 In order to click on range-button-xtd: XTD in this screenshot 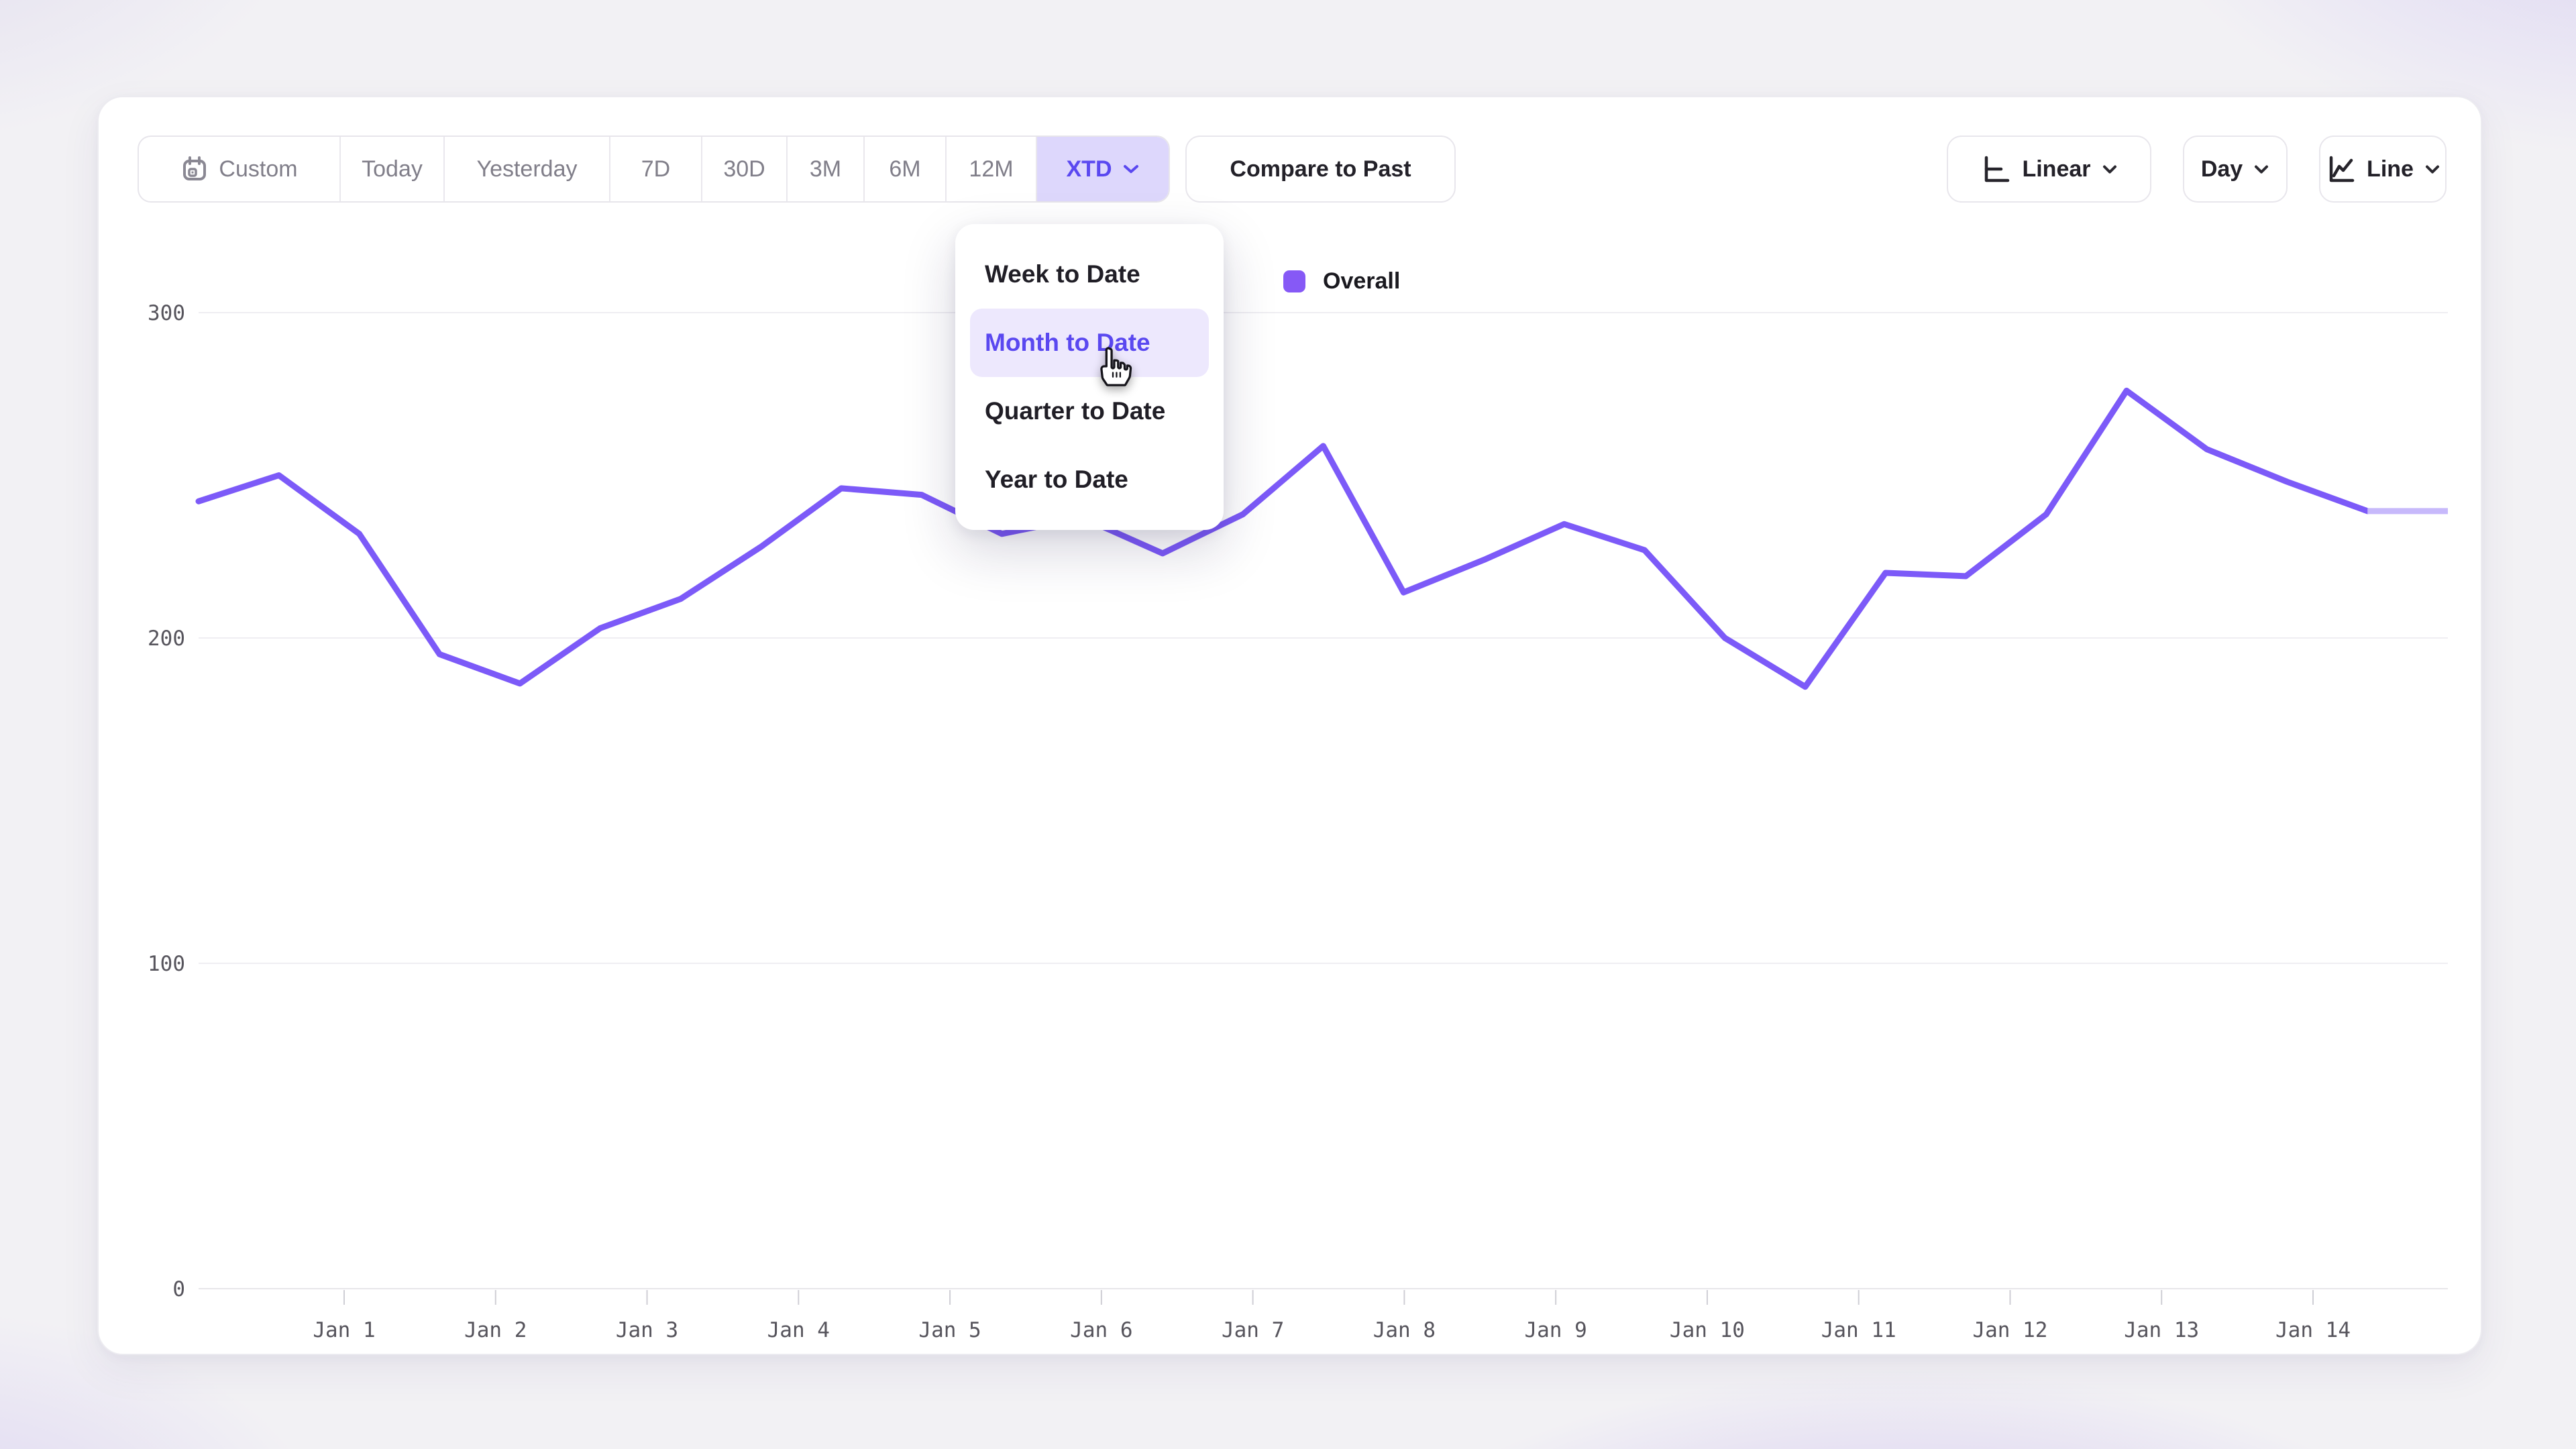, I will do `click(1103, 169)`.